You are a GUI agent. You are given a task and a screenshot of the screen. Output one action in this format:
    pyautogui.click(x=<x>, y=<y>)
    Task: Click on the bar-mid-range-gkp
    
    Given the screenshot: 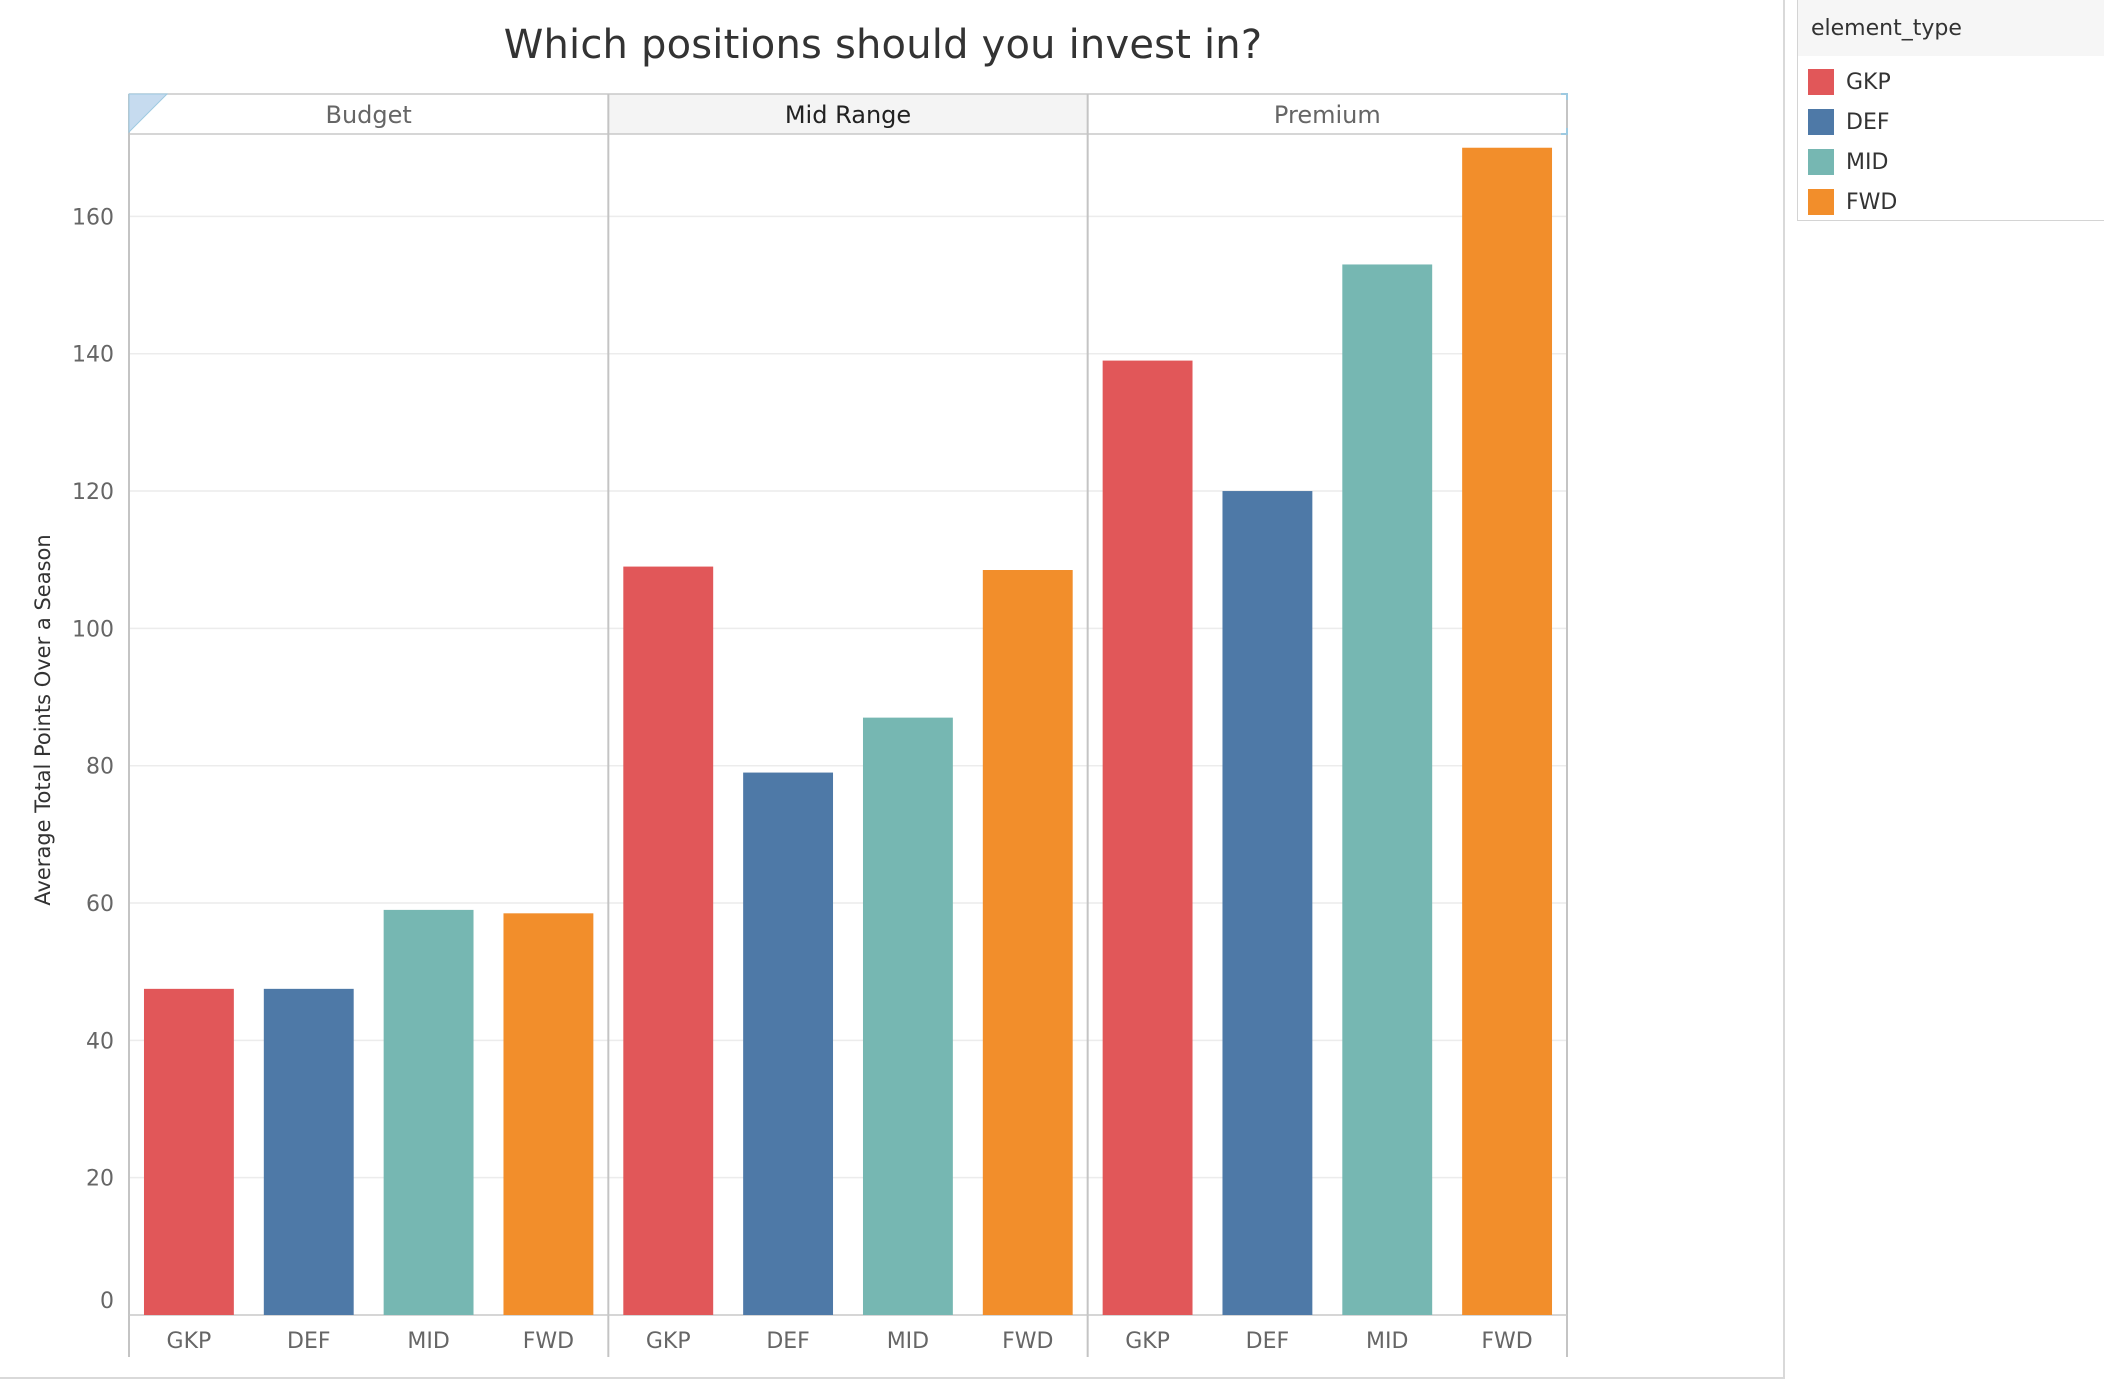 What is the action you would take?
    pyautogui.click(x=668, y=940)
    